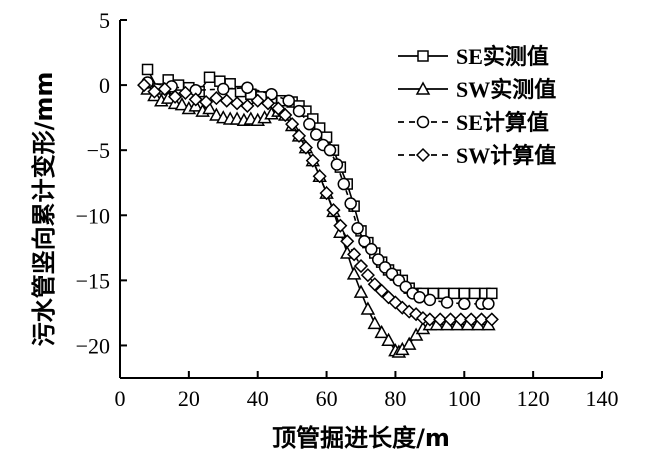 The height and width of the screenshot is (461, 662). I want to click on legend-entry: SW计算值, so click(477, 155).